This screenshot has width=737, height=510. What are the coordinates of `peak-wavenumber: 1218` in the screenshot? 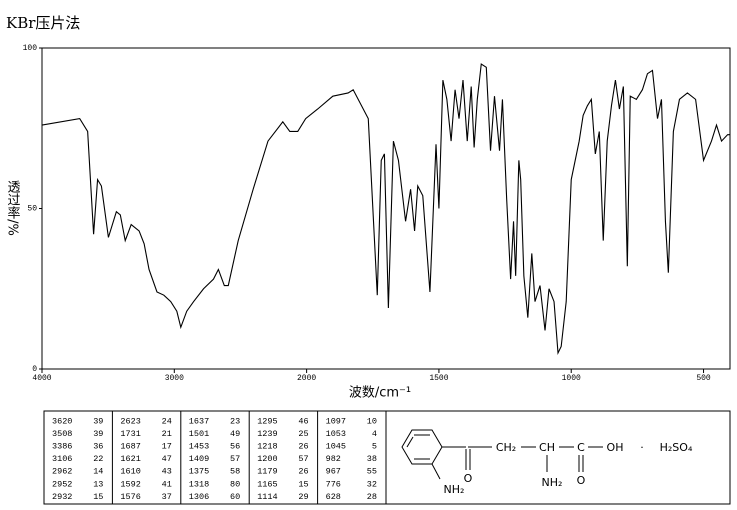 It's located at (267, 446).